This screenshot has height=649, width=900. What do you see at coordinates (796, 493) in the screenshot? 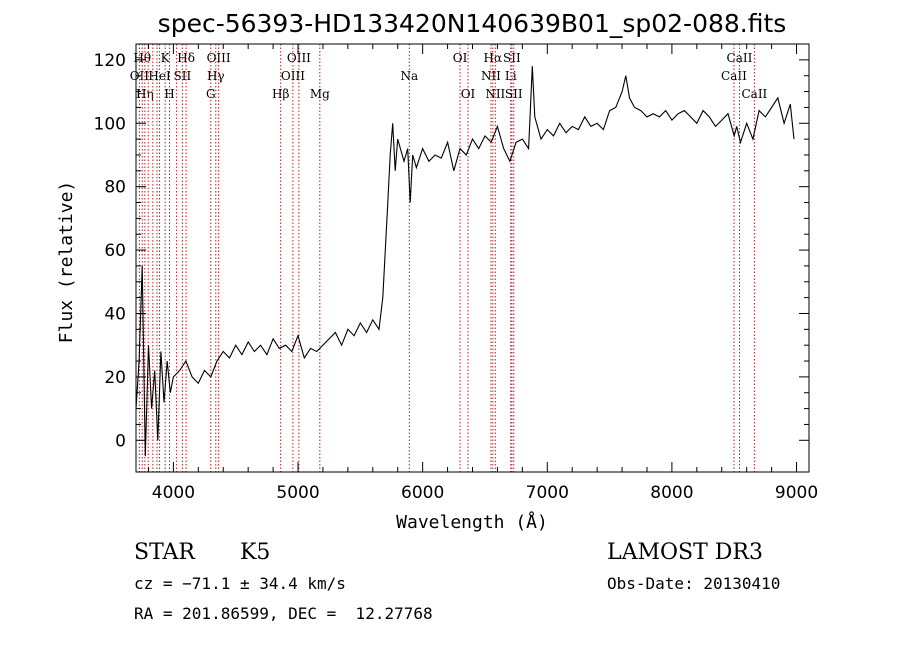
I see `x-tick-label: 9000` at bounding box center [796, 493].